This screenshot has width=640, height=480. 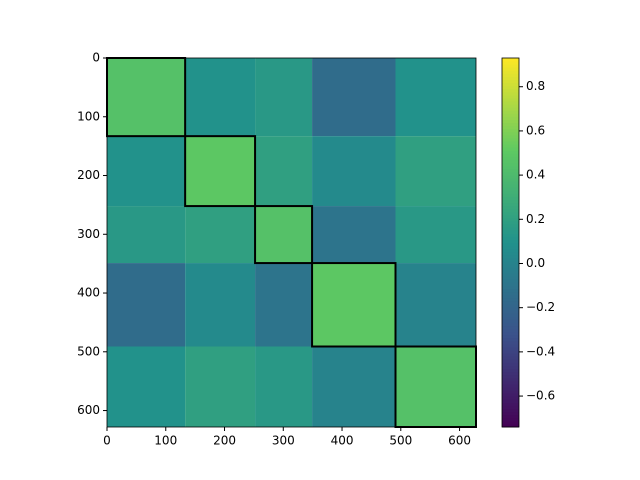 What do you see at coordinates (535, 263) in the screenshot?
I see `colorbar-tick-label: 0.0` at bounding box center [535, 263].